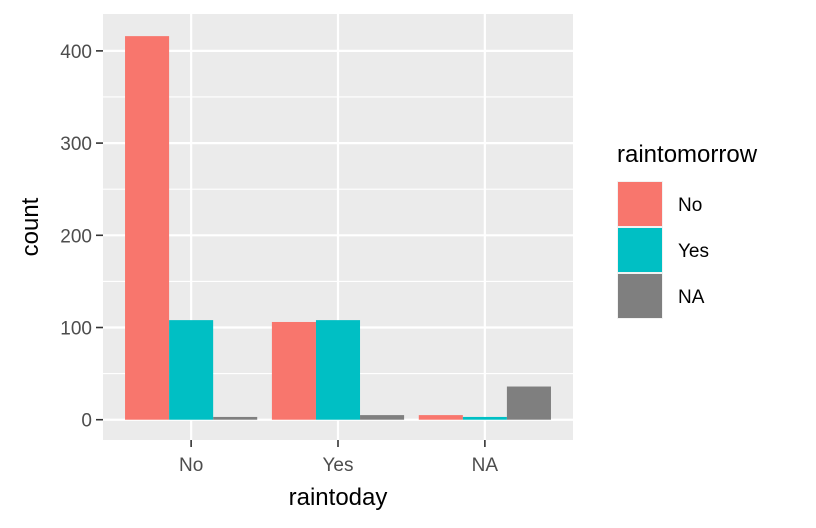 The width and height of the screenshot is (816, 528). Describe the element at coordinates (485, 465) in the screenshot. I see `x-tick-label: NA` at that location.